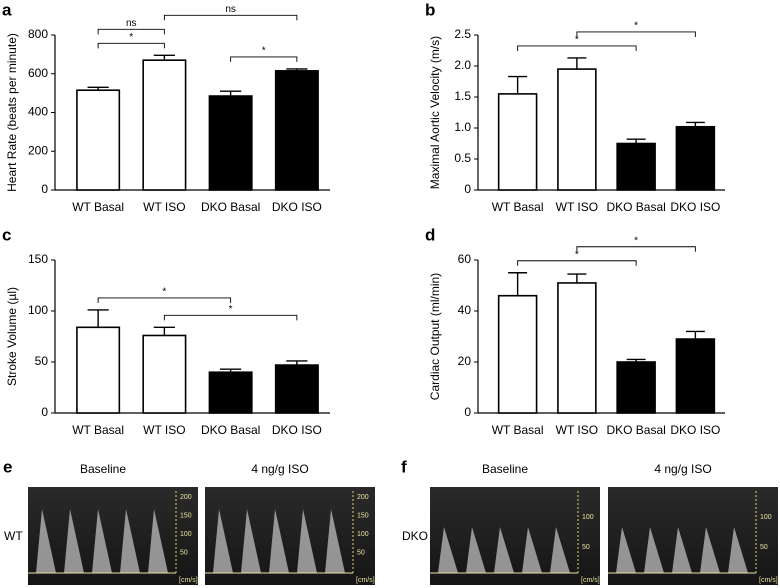  I want to click on y-tick-label: 150, so click(38, 259).